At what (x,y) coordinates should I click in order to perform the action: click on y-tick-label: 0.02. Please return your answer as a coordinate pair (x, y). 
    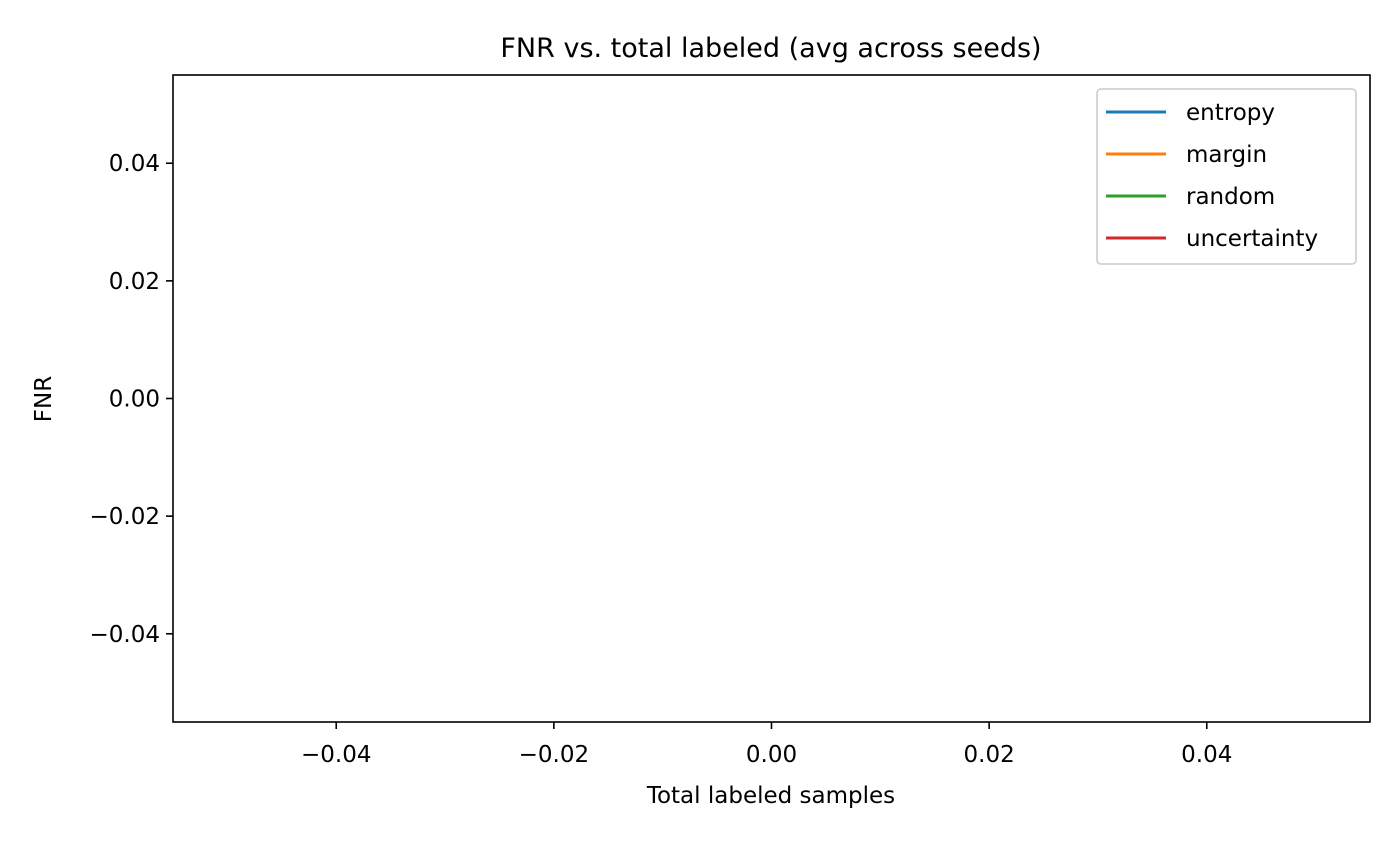
    Looking at the image, I should click on (134, 282).